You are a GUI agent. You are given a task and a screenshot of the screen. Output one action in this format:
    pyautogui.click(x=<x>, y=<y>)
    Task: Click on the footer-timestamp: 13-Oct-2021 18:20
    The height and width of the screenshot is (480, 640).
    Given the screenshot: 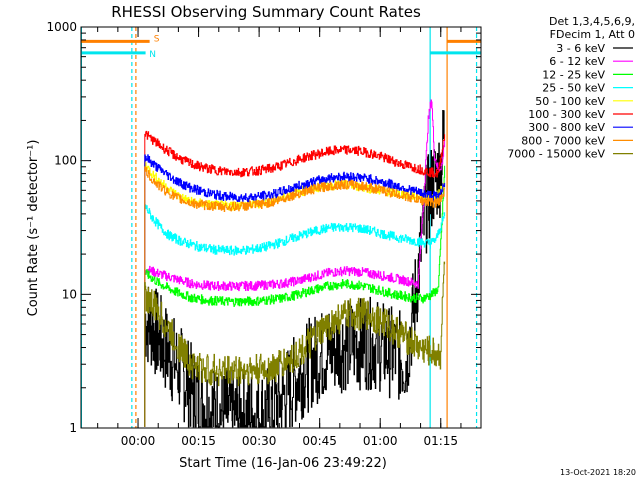 What is the action you would take?
    pyautogui.click(x=598, y=472)
    